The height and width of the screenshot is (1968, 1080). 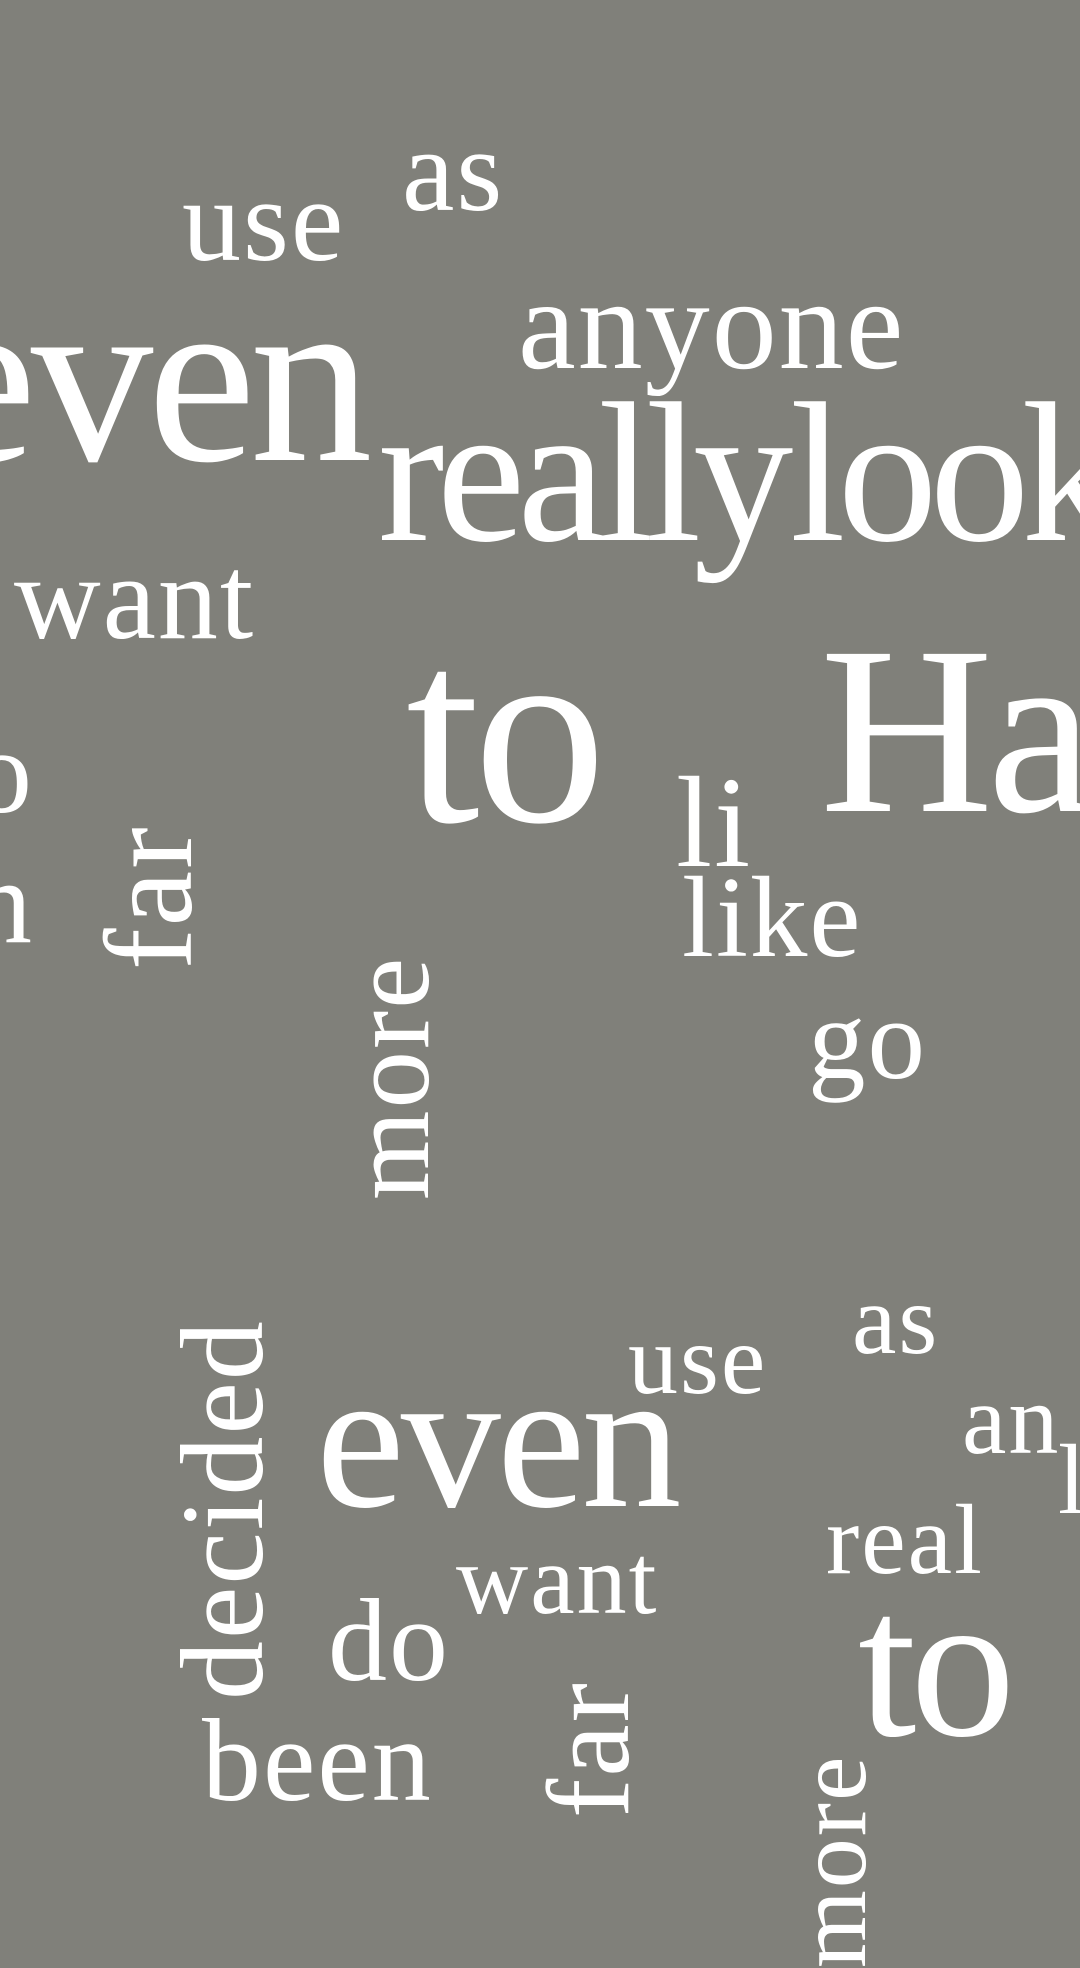 What do you see at coordinates (772, 917) in the screenshot?
I see `word-like: like` at bounding box center [772, 917].